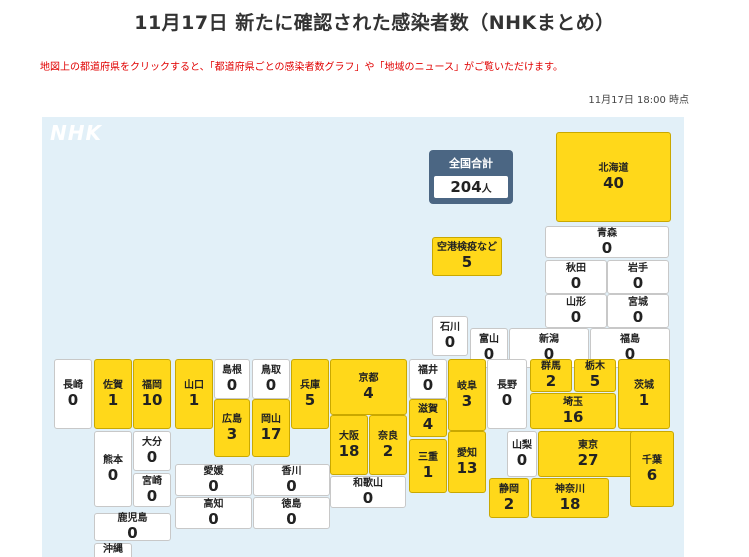 This screenshot has width=749, height=557. Describe the element at coordinates (73, 386) in the screenshot. I see `prefecture-name: 長崎` at that location.